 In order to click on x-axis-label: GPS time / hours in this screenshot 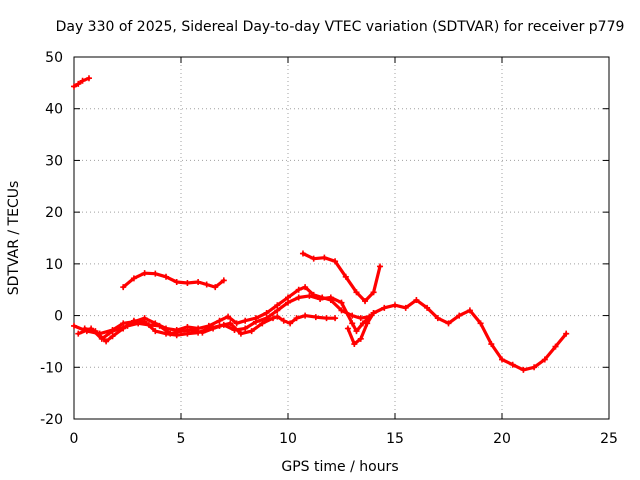, I will do `click(339, 467)`.